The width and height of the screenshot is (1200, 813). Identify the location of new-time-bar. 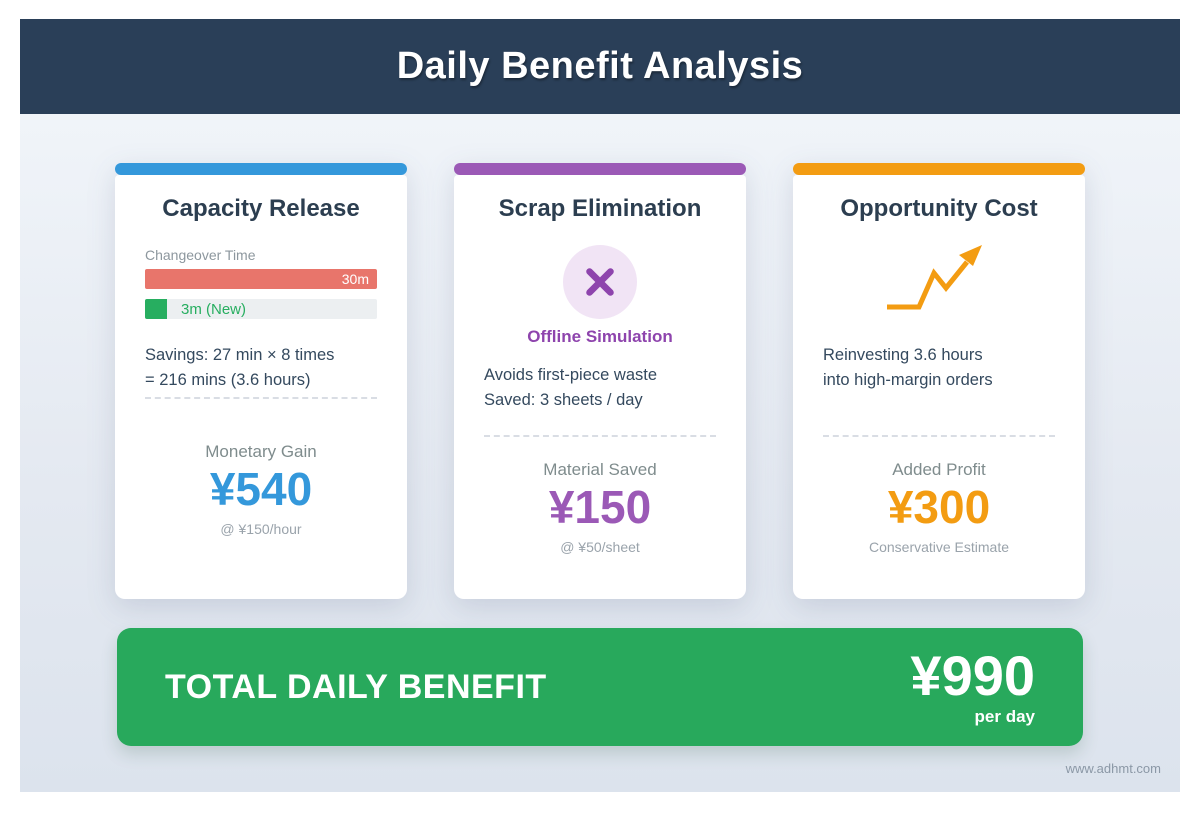
(156, 309).